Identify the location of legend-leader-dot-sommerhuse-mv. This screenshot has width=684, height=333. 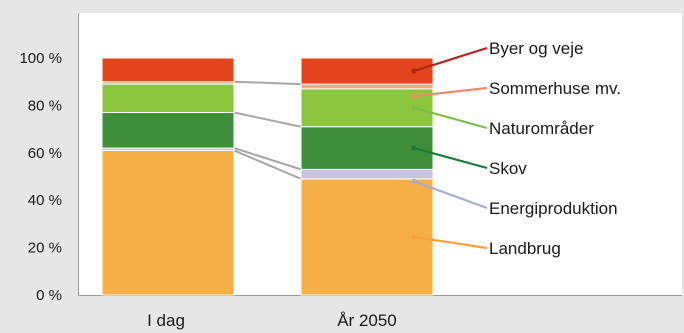
(414, 96).